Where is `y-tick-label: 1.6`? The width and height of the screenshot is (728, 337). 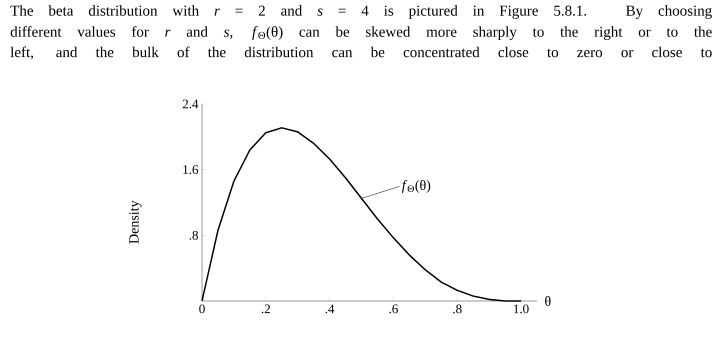 y-tick-label: 1.6 is located at coordinates (190, 169).